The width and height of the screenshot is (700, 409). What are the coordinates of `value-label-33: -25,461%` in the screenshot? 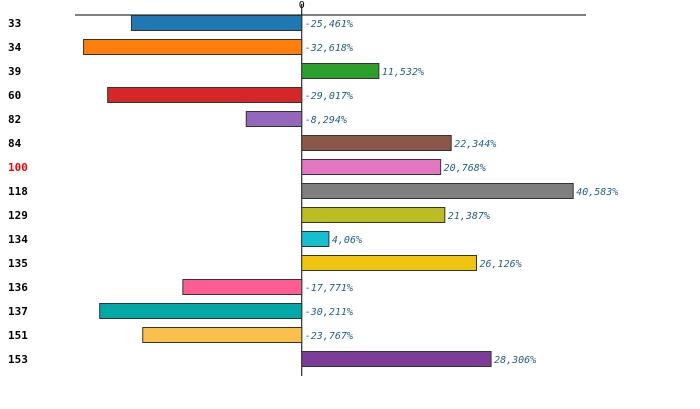 It's located at (329, 24).